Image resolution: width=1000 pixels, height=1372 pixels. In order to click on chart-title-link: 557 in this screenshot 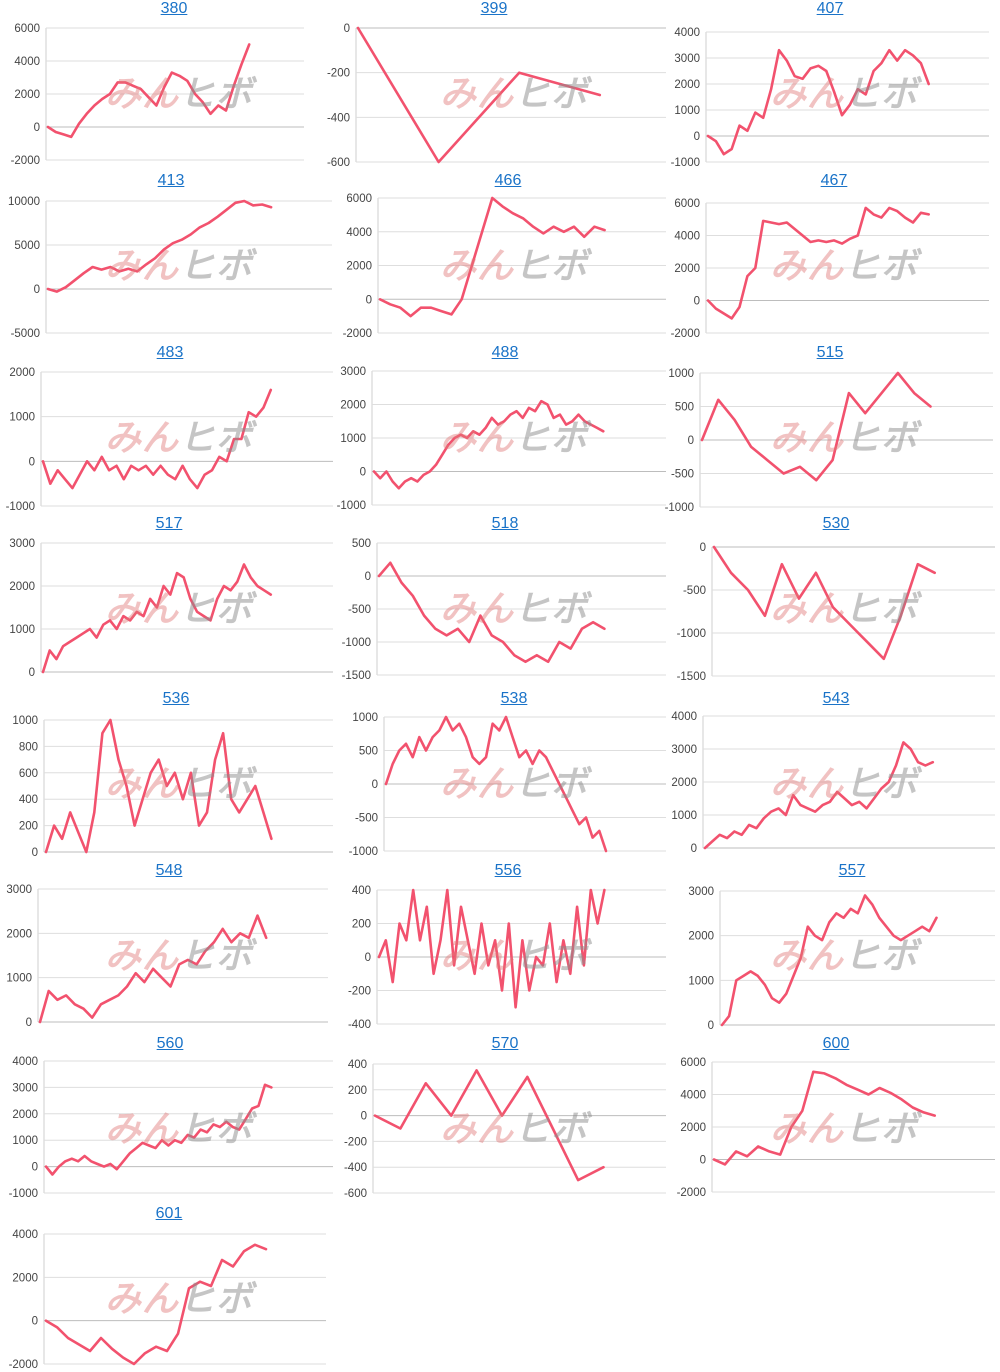, I will do `click(852, 870)`.